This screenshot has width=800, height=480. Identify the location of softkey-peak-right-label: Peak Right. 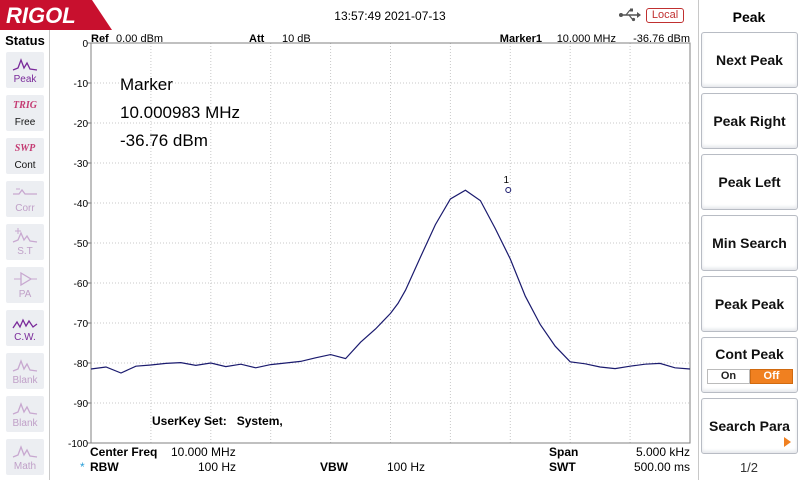
(749, 121).